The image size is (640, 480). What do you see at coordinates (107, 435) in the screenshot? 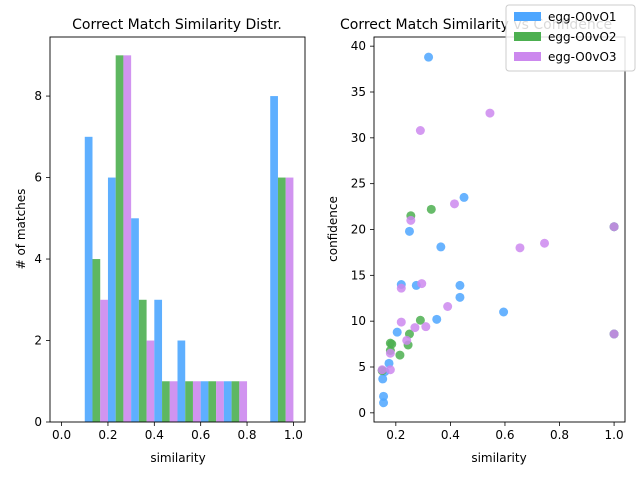
I see `histogram-x-tick-label: 0.2` at bounding box center [107, 435].